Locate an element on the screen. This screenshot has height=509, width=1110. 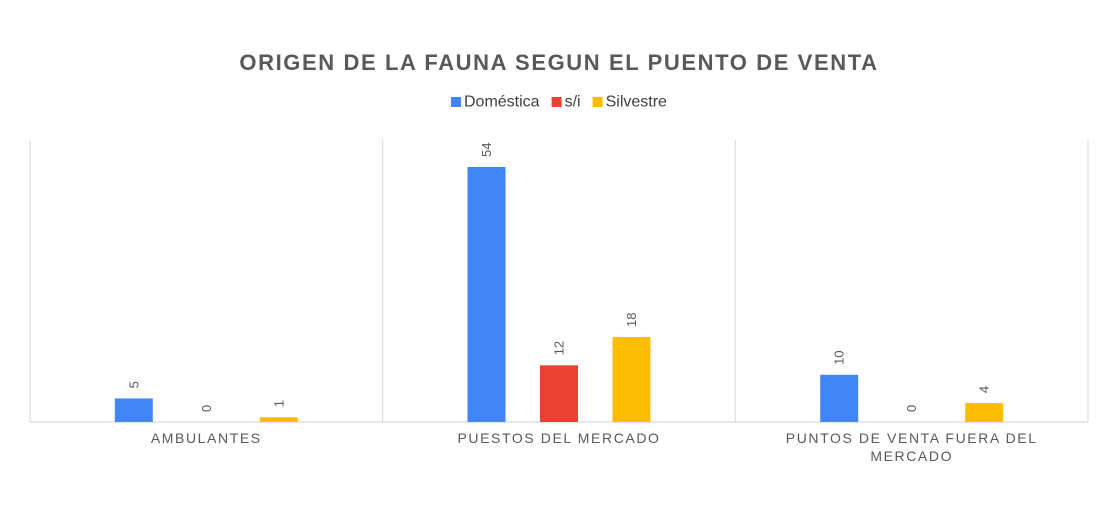
legend-item-s-i: s/i is located at coordinates (566, 102).